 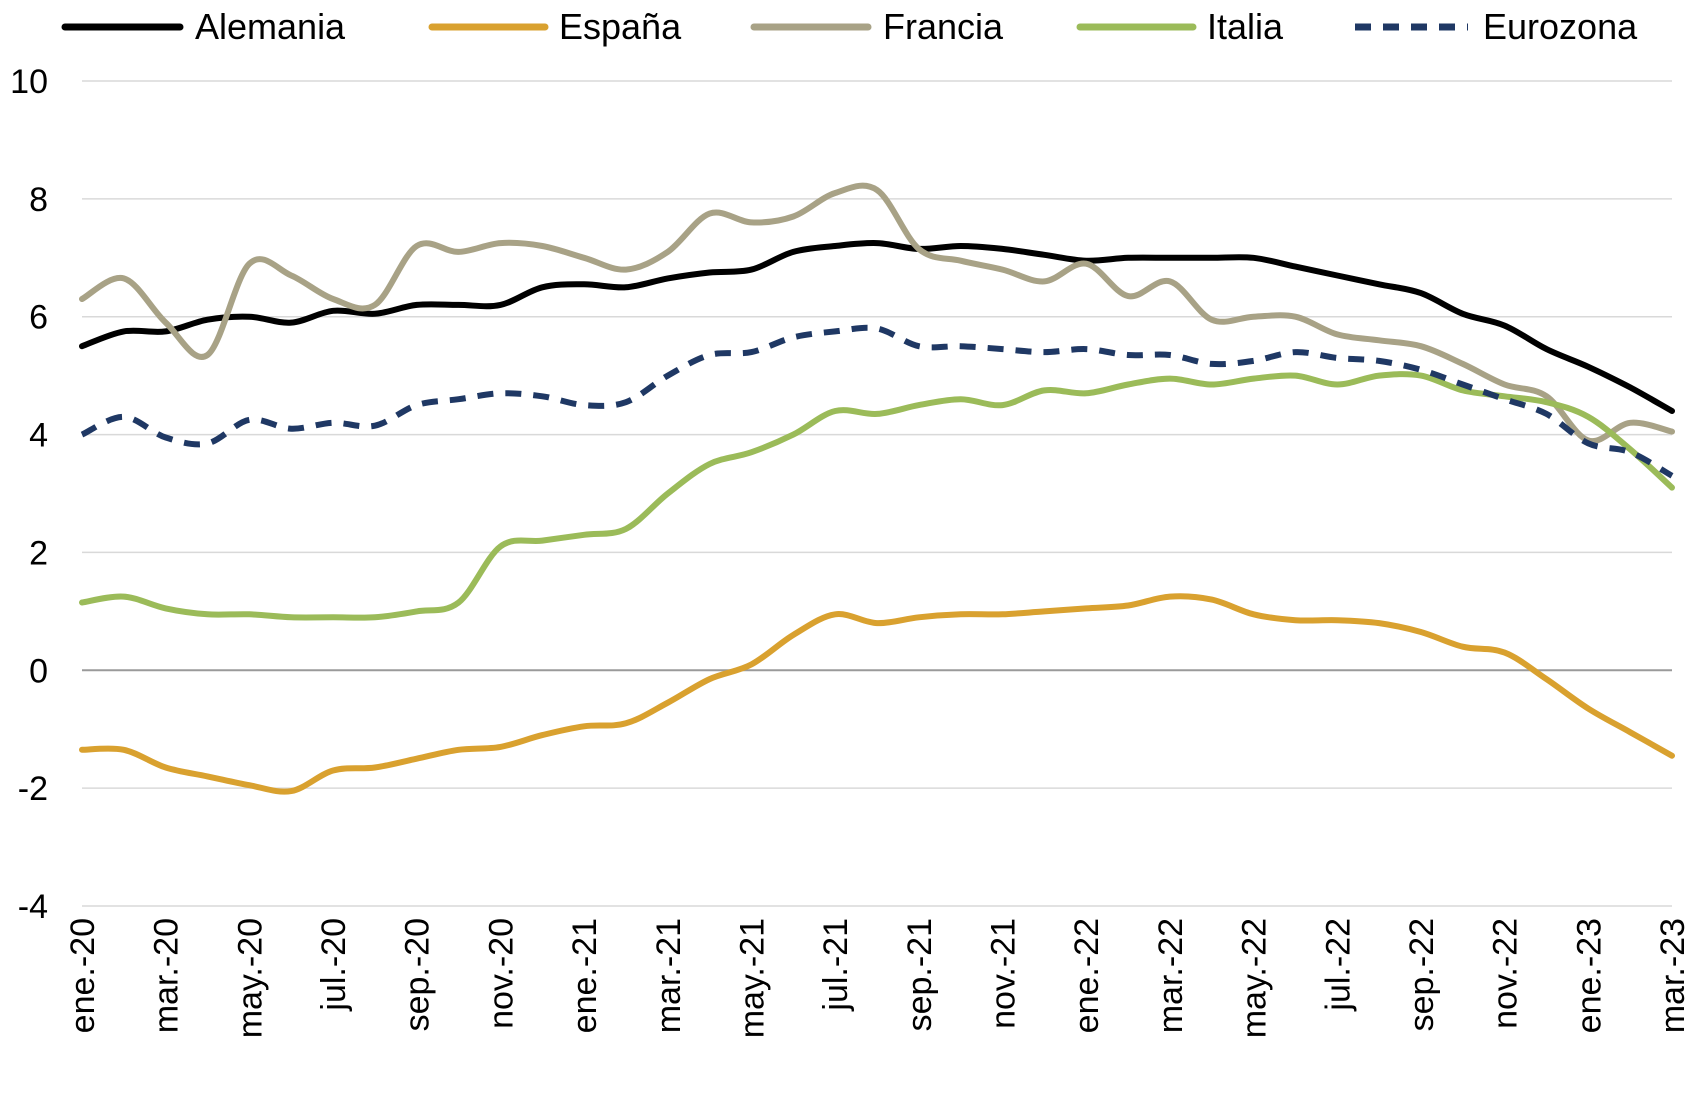 What do you see at coordinates (836, 965) in the screenshot?
I see `x-tick-label: jul.-21` at bounding box center [836, 965].